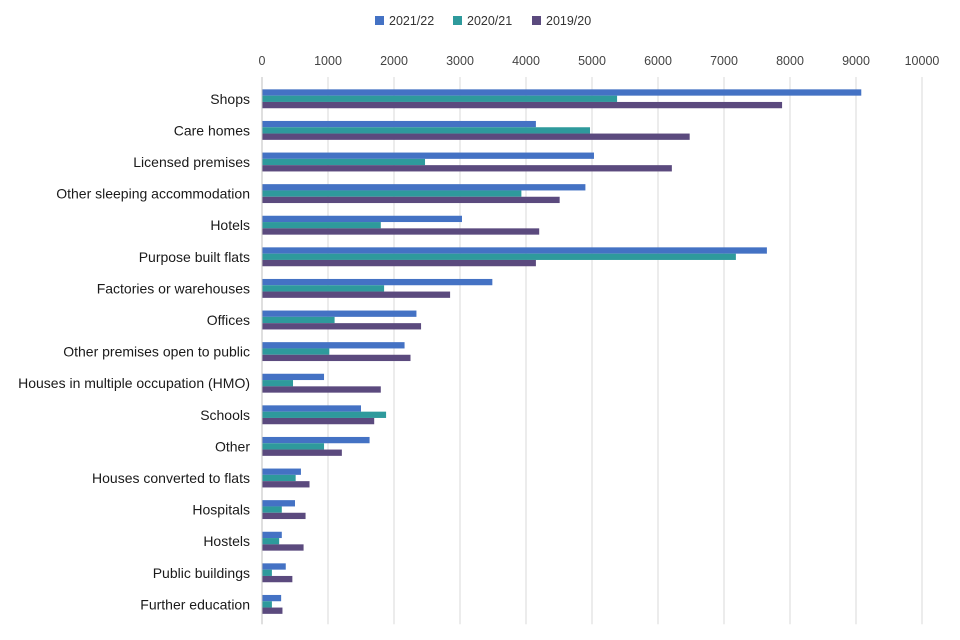 The height and width of the screenshot is (640, 960). I want to click on x-tick-label: 4000, so click(526, 61).